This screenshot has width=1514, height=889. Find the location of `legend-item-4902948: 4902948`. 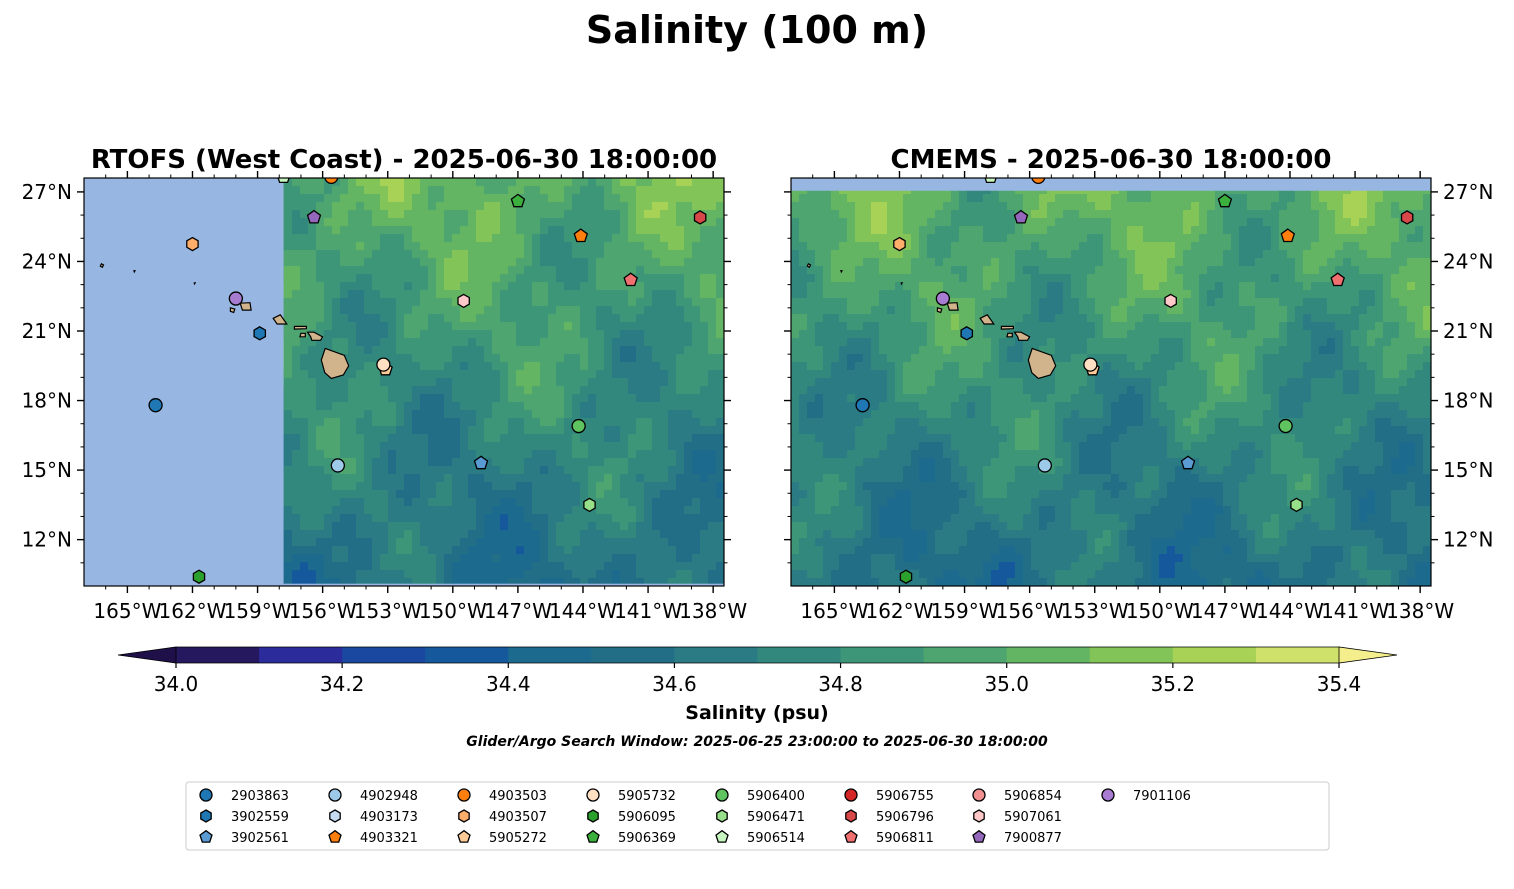

legend-item-4902948: 4902948 is located at coordinates (373, 796).